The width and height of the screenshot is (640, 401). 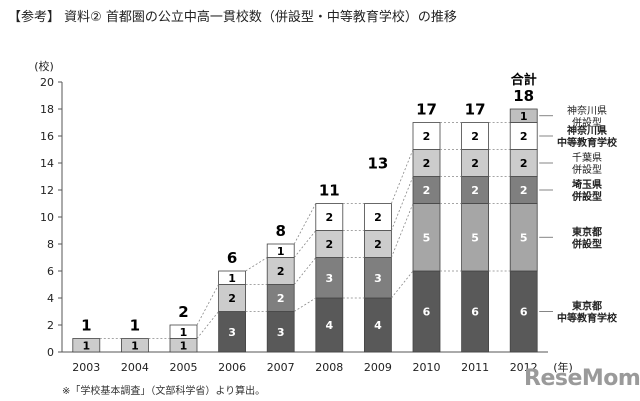 I want to click on y-tick-label: 12, so click(x=47, y=190).